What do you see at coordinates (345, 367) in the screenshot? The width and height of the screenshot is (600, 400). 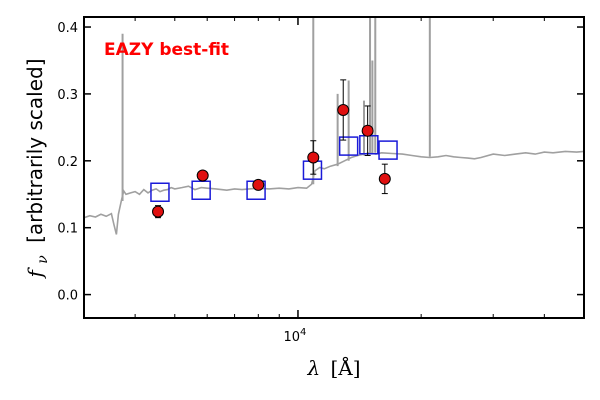 I see `x-axis-unit: [Å]` at bounding box center [345, 367].